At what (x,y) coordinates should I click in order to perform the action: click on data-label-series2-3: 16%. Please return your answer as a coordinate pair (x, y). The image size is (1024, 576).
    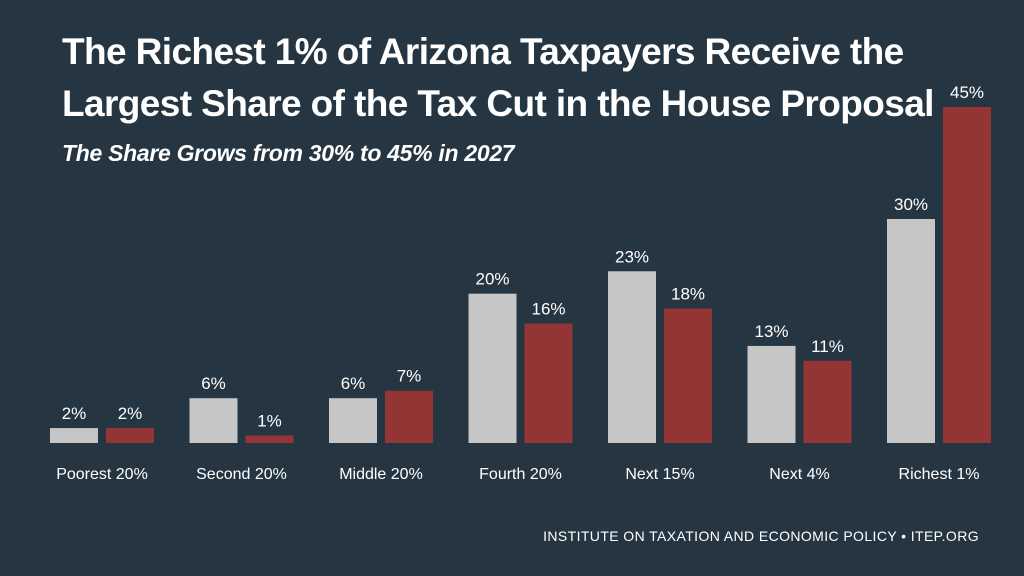
    Looking at the image, I should click on (548, 309).